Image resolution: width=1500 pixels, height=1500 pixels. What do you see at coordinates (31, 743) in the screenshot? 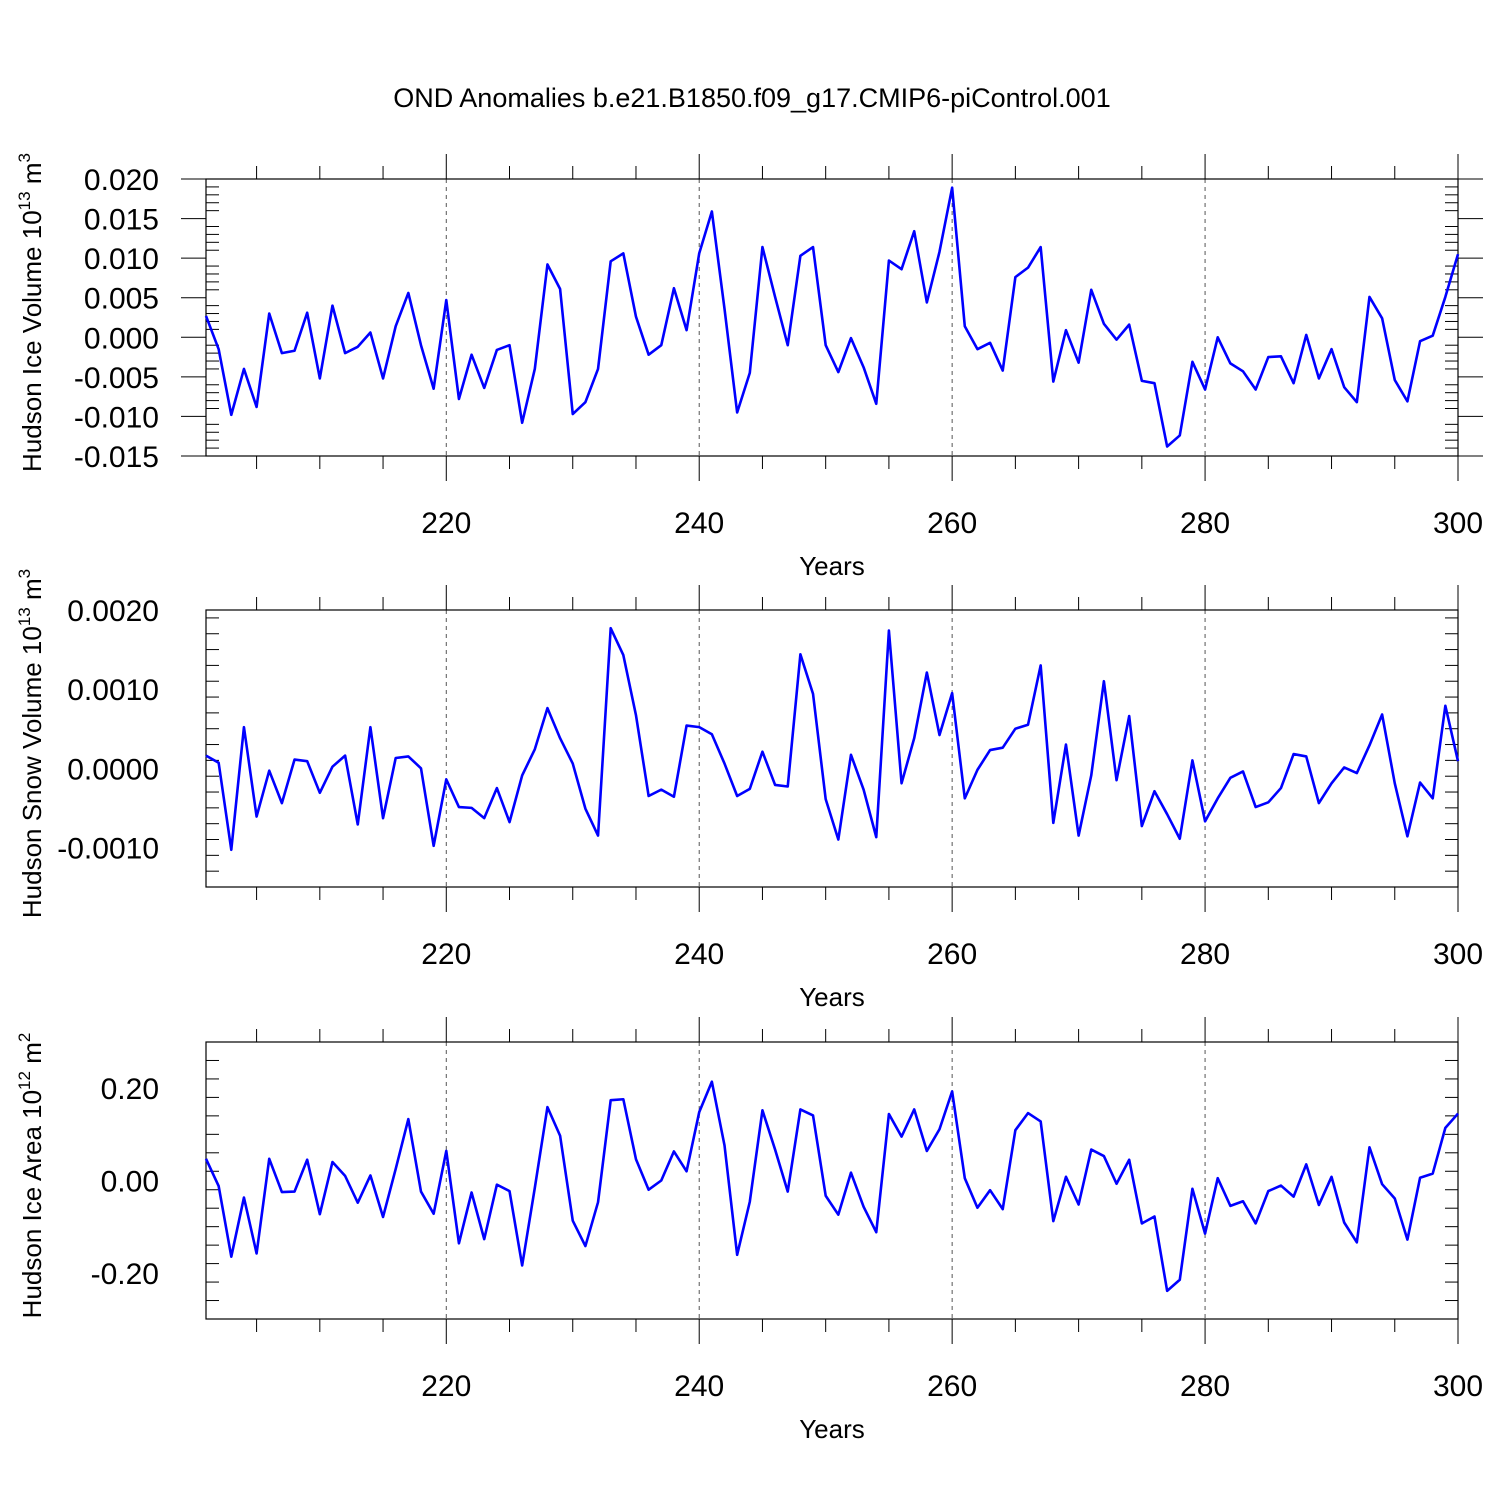
I see `y-axis-title: Hudson Snow Volume 1013 m3` at bounding box center [31, 743].